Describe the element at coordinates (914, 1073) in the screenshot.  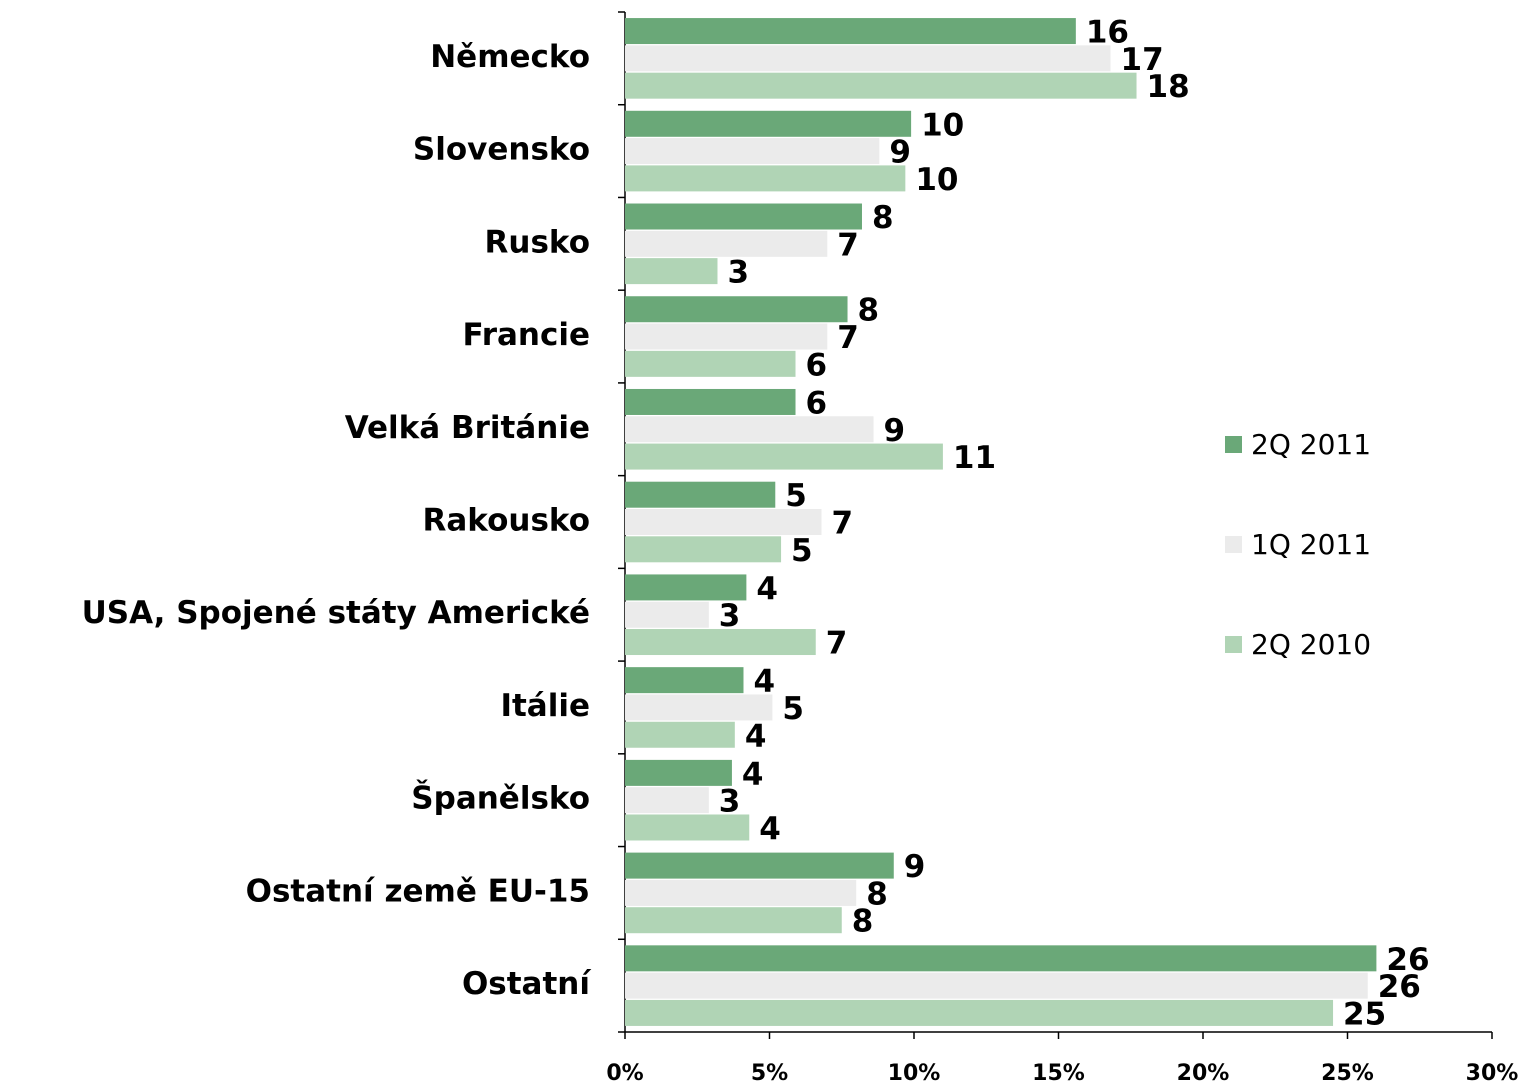
I see `x-tick-label: 10%` at that location.